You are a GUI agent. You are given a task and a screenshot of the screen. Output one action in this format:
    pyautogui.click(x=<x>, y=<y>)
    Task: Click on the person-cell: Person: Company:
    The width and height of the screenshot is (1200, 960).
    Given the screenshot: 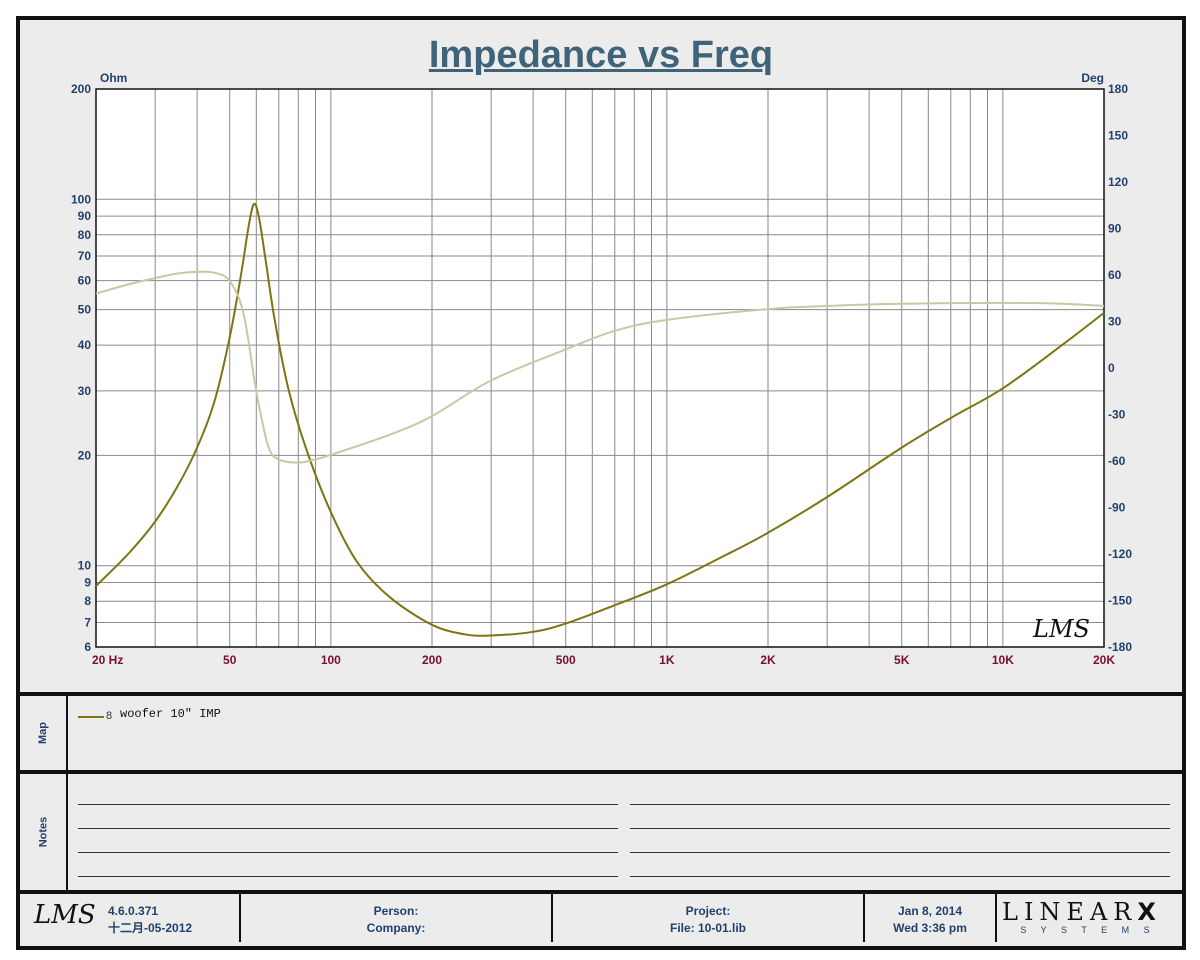 What is the action you would take?
    pyautogui.click(x=396, y=924)
    